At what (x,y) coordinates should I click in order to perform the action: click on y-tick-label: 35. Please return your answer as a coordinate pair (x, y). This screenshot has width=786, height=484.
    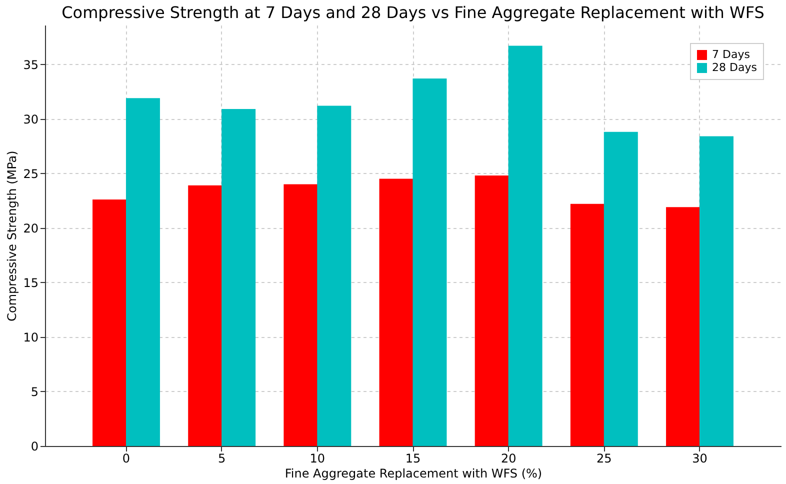
    Looking at the image, I should click on (30, 65).